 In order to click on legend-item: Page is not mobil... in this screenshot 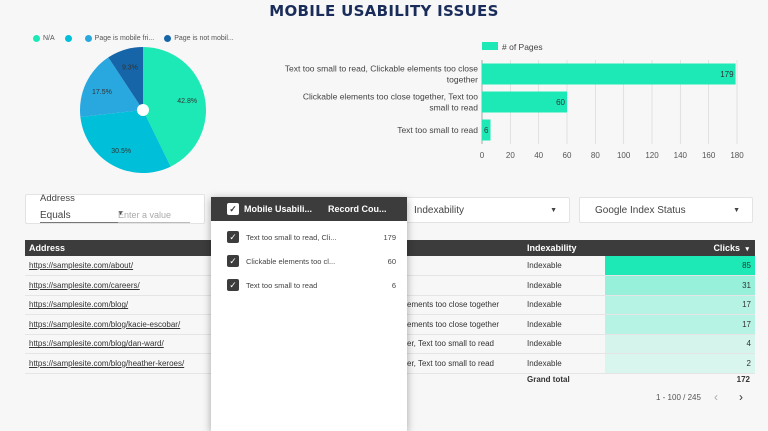, I will do `click(199, 38)`.